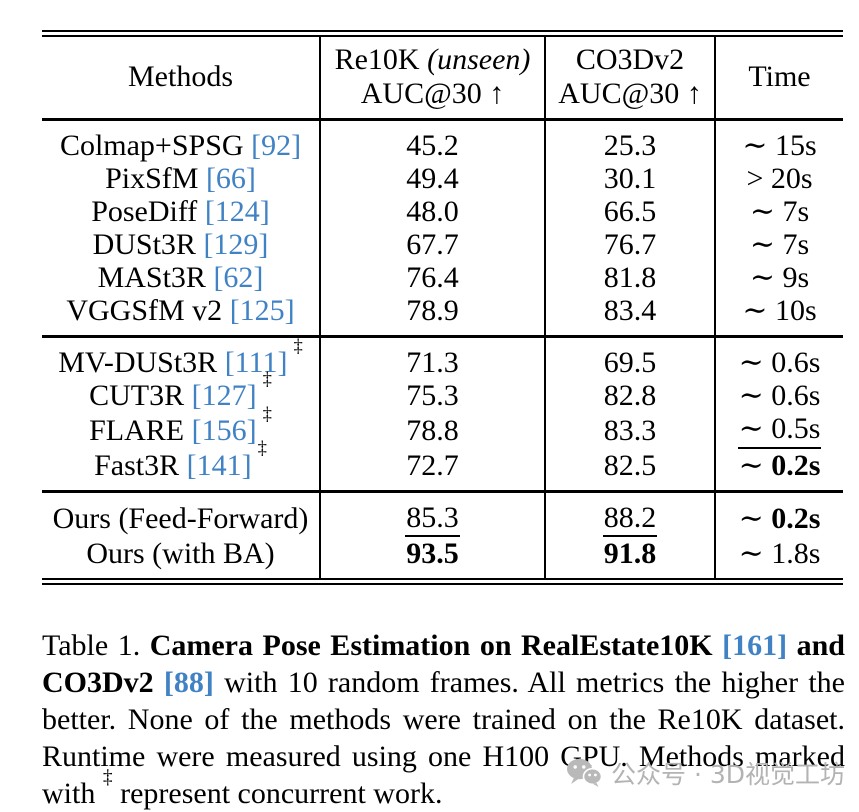 Image resolution: width=859 pixels, height=812 pixels. Describe the element at coordinates (432, 244) in the screenshot. I see `auc-re10k-cell-value: 67.7` at that location.